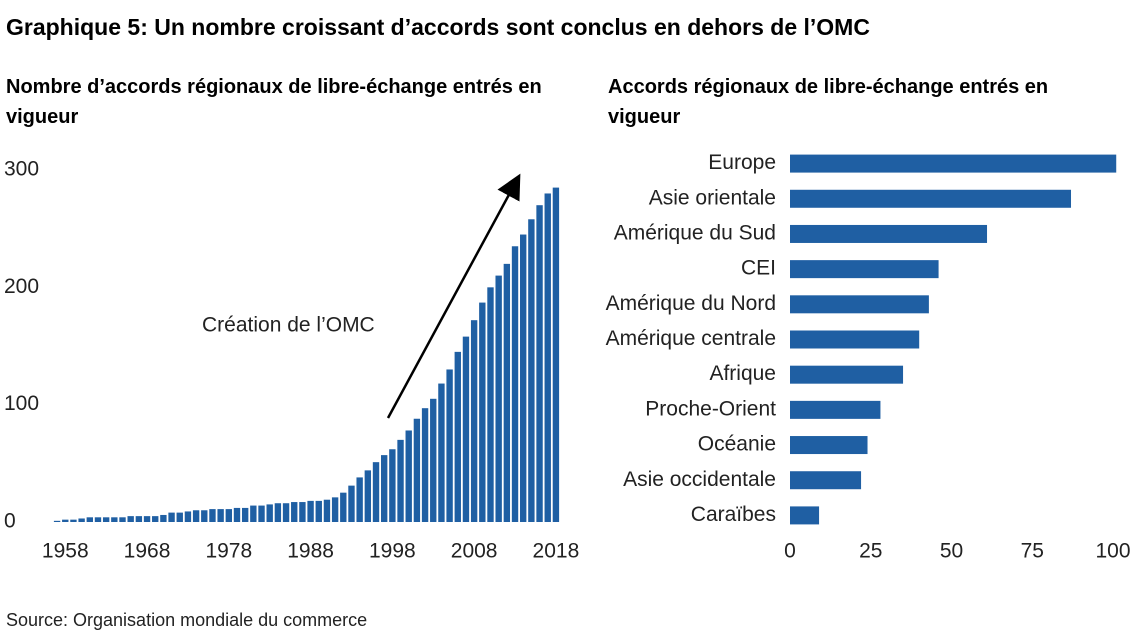 The image size is (1137, 639). I want to click on y-tick-label: Proche-Orient, so click(710, 408).